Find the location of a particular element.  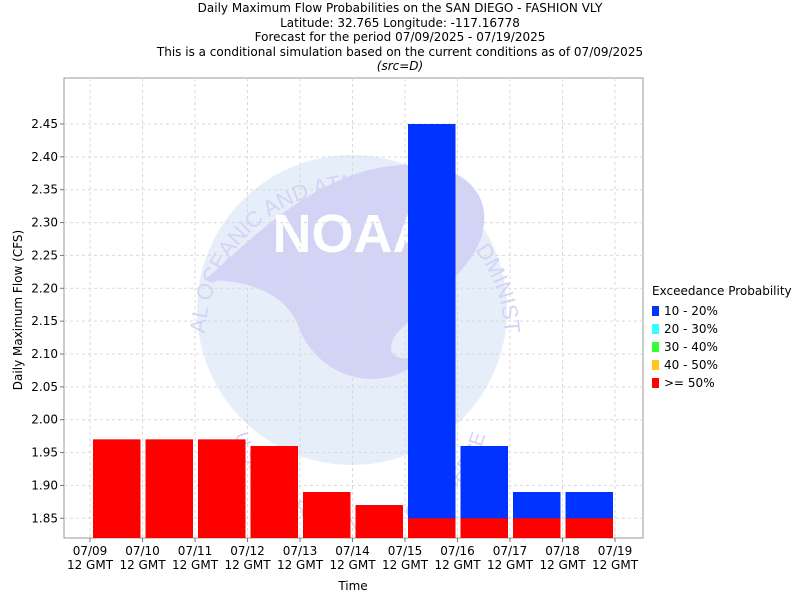

x-axis-title: Time is located at coordinates (352, 586).